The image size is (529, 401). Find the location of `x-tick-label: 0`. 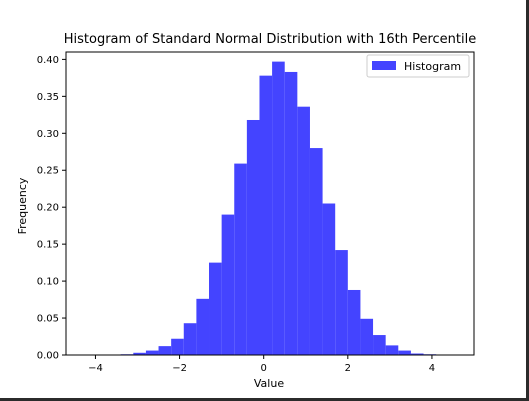

x-tick-label: 0 is located at coordinates (264, 368).